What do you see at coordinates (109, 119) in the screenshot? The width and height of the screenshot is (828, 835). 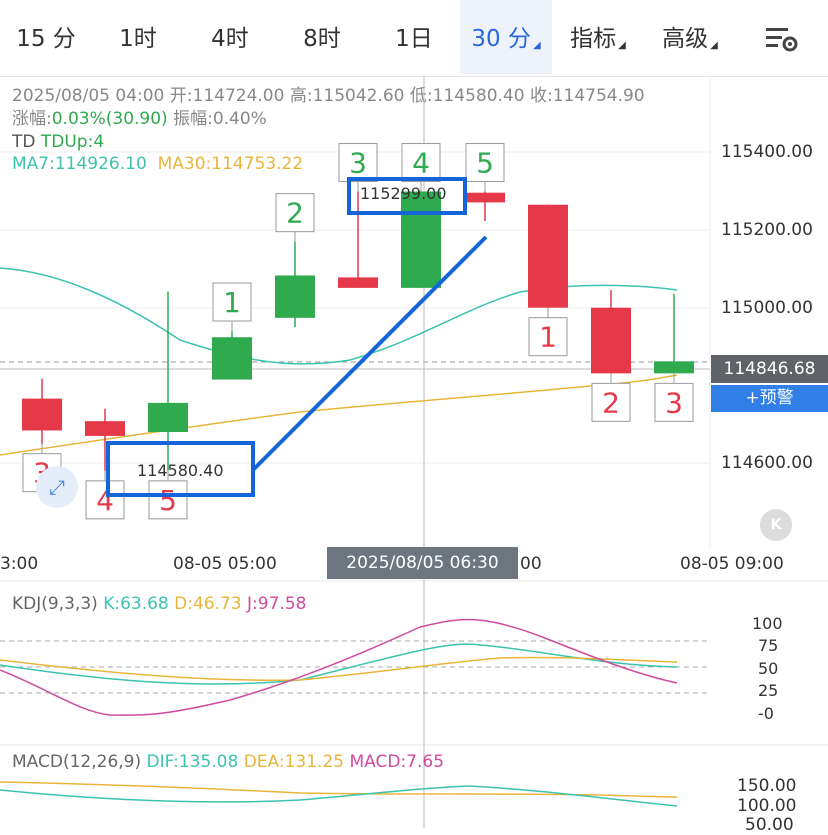 I see `change-value: 0.03%(30.90)` at bounding box center [109, 119].